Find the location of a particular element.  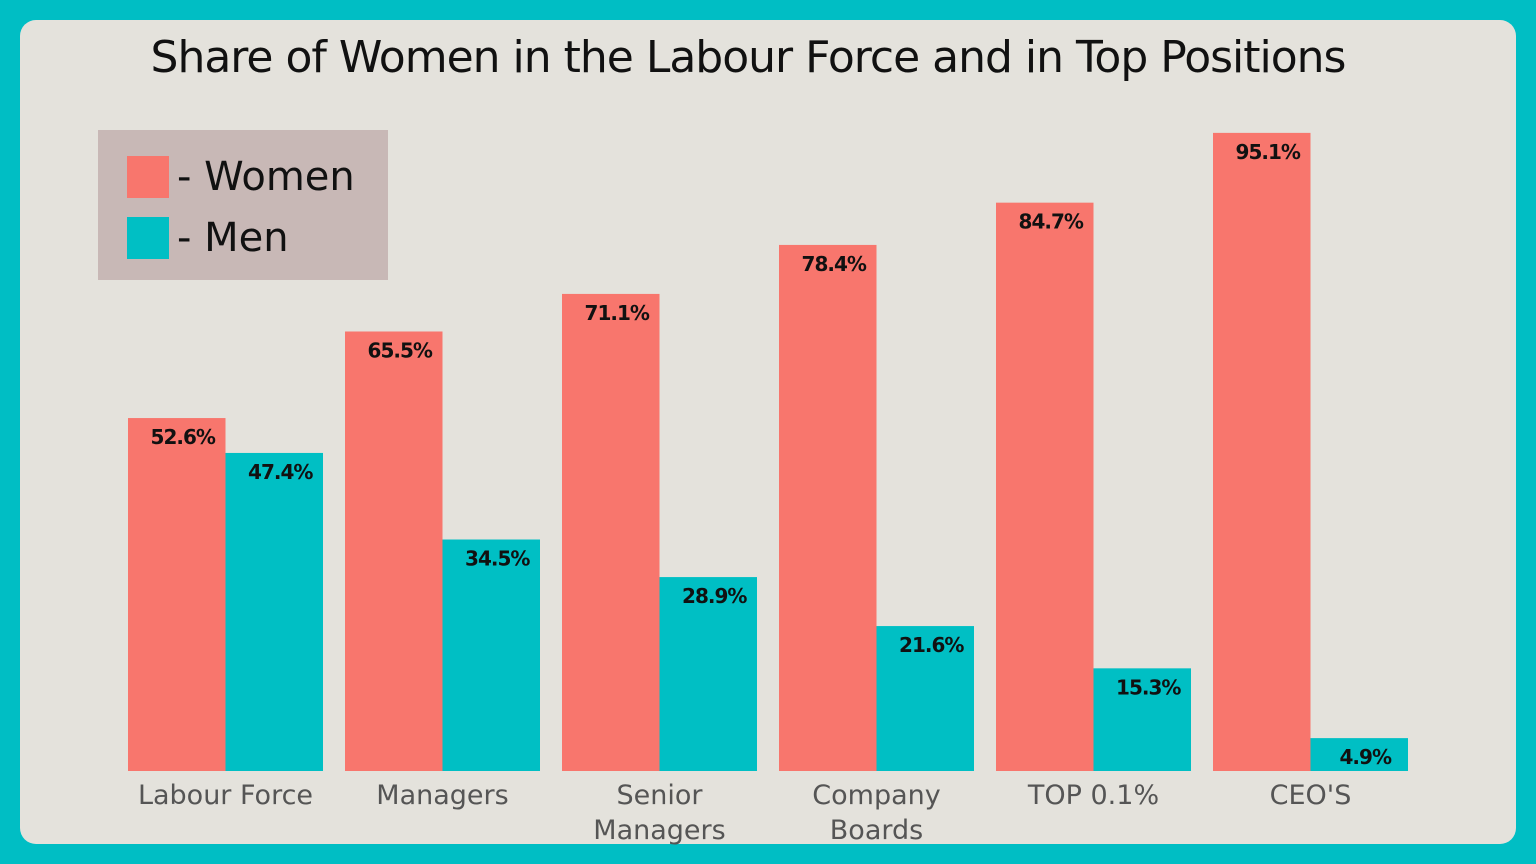

value-label-women-5: 95.1% is located at coordinates (1268, 152).